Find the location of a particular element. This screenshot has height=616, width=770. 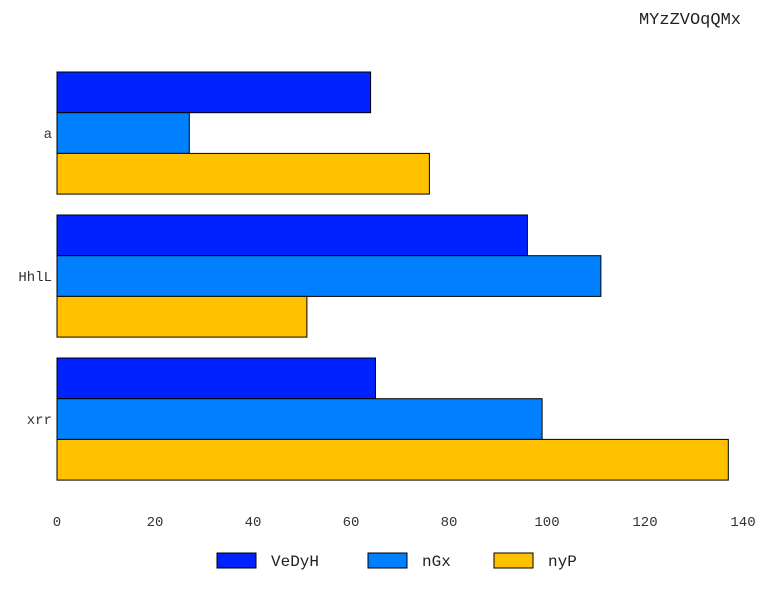

x-axis-labels: 0 20 40 60 80 100 120 140 is located at coordinates (404, 523).